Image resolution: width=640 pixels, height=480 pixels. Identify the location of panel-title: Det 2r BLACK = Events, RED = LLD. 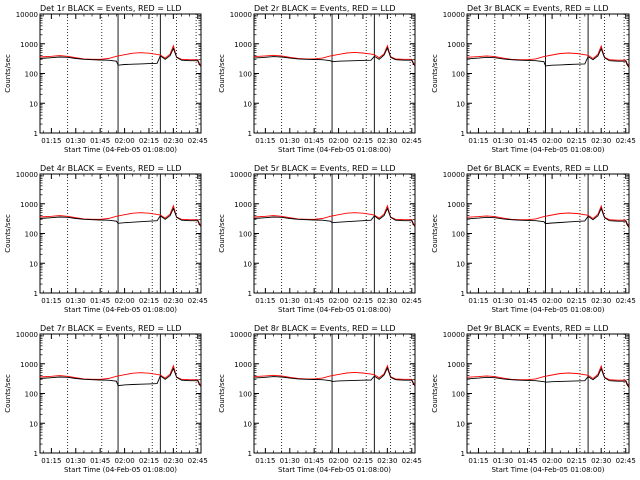
(325, 8).